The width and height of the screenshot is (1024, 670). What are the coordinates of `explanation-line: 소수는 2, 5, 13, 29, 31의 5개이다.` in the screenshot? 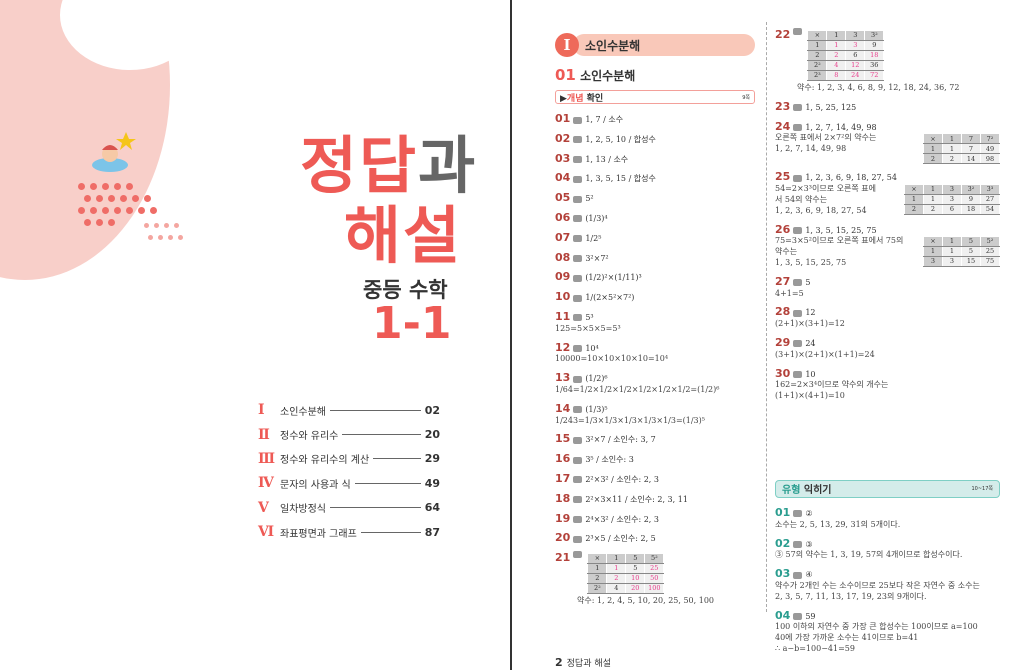 It's located at (838, 524).